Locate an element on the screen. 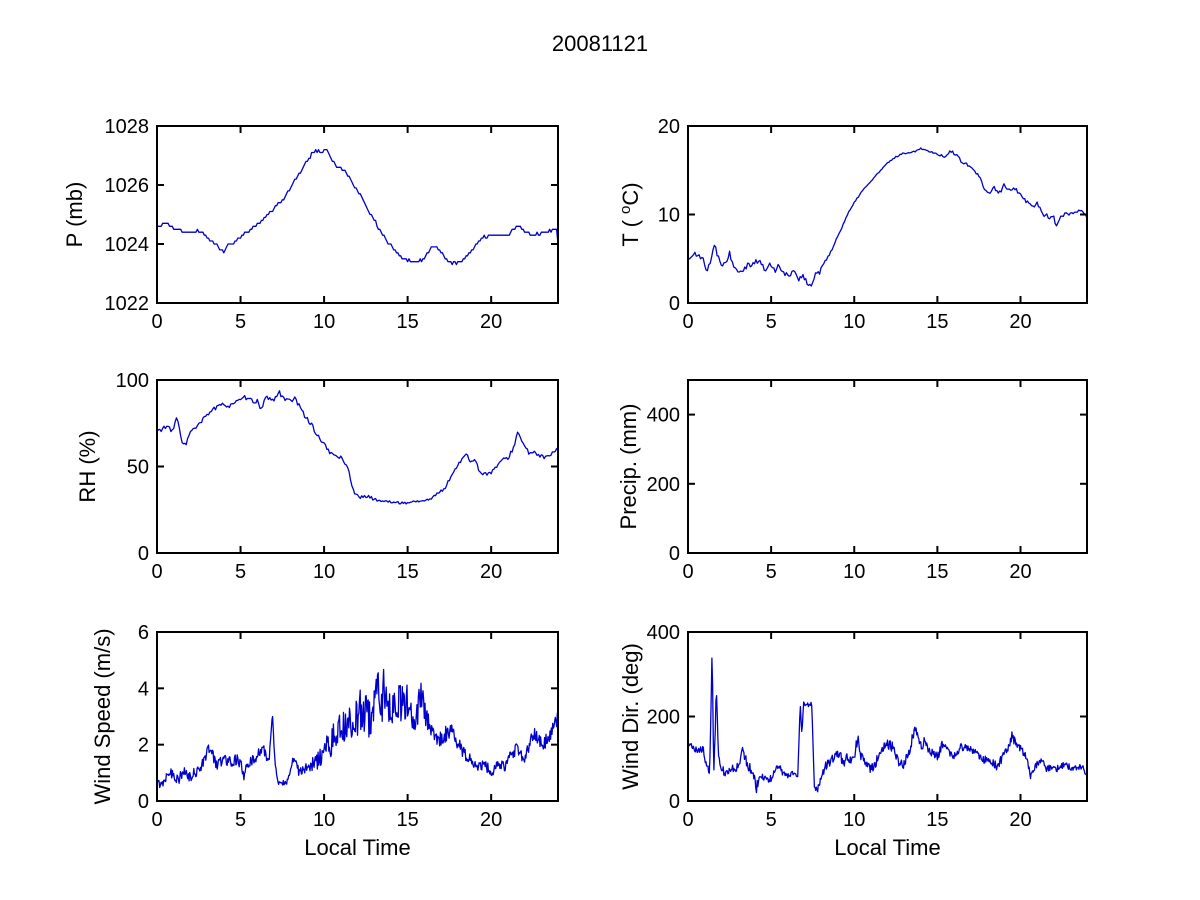  precipitation-x-tick-label: 0 is located at coordinates (687, 572).